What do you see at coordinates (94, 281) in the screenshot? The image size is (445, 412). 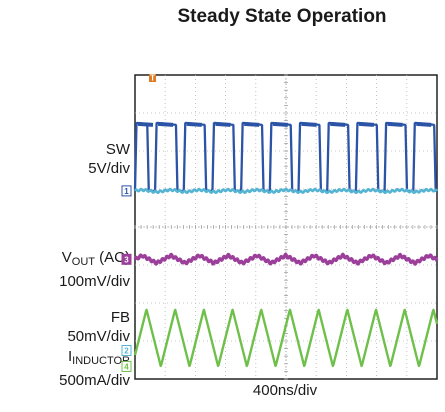 I see `vout-scale: 100mV/div` at bounding box center [94, 281].